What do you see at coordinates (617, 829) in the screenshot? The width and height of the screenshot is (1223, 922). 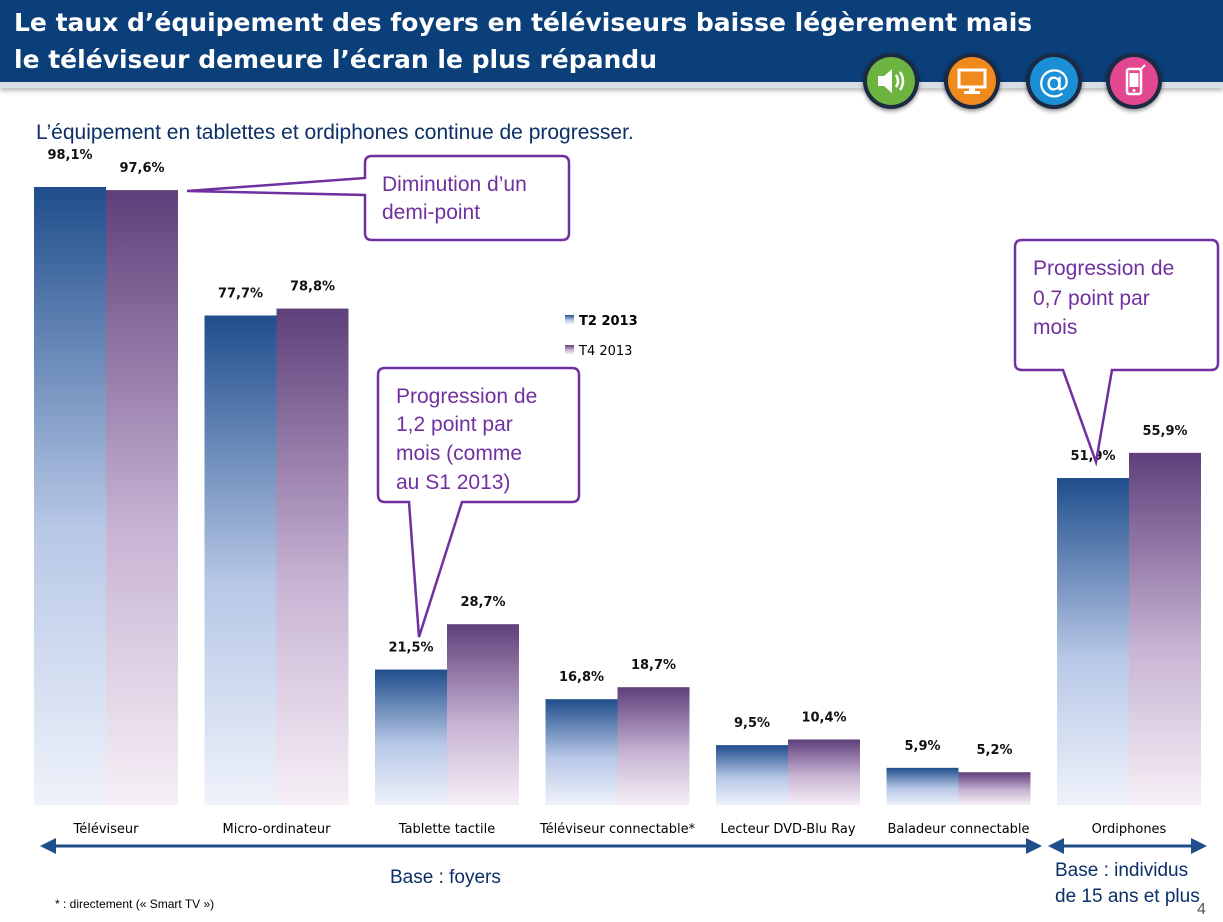 I see `category-label-televiseur-connectable: Téléviseur connectable*` at bounding box center [617, 829].